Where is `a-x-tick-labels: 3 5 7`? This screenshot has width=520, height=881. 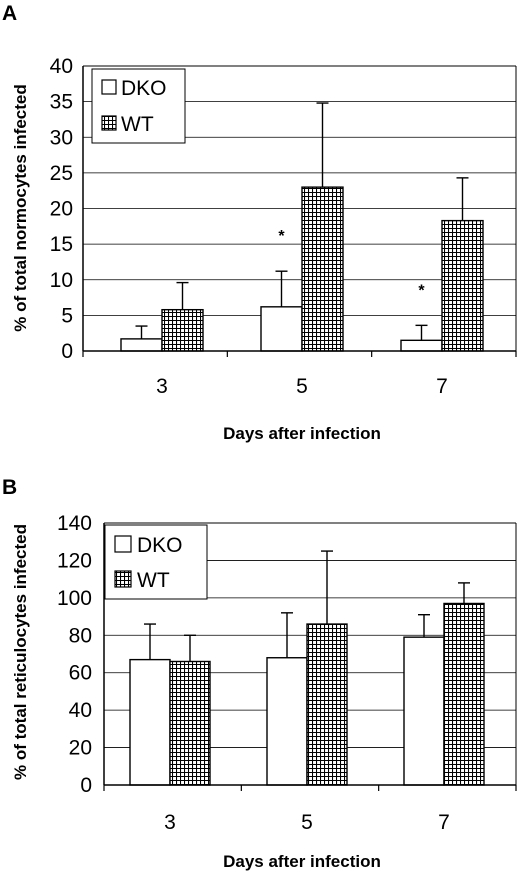
a-x-tick-labels: 3 5 7 is located at coordinates (302, 386).